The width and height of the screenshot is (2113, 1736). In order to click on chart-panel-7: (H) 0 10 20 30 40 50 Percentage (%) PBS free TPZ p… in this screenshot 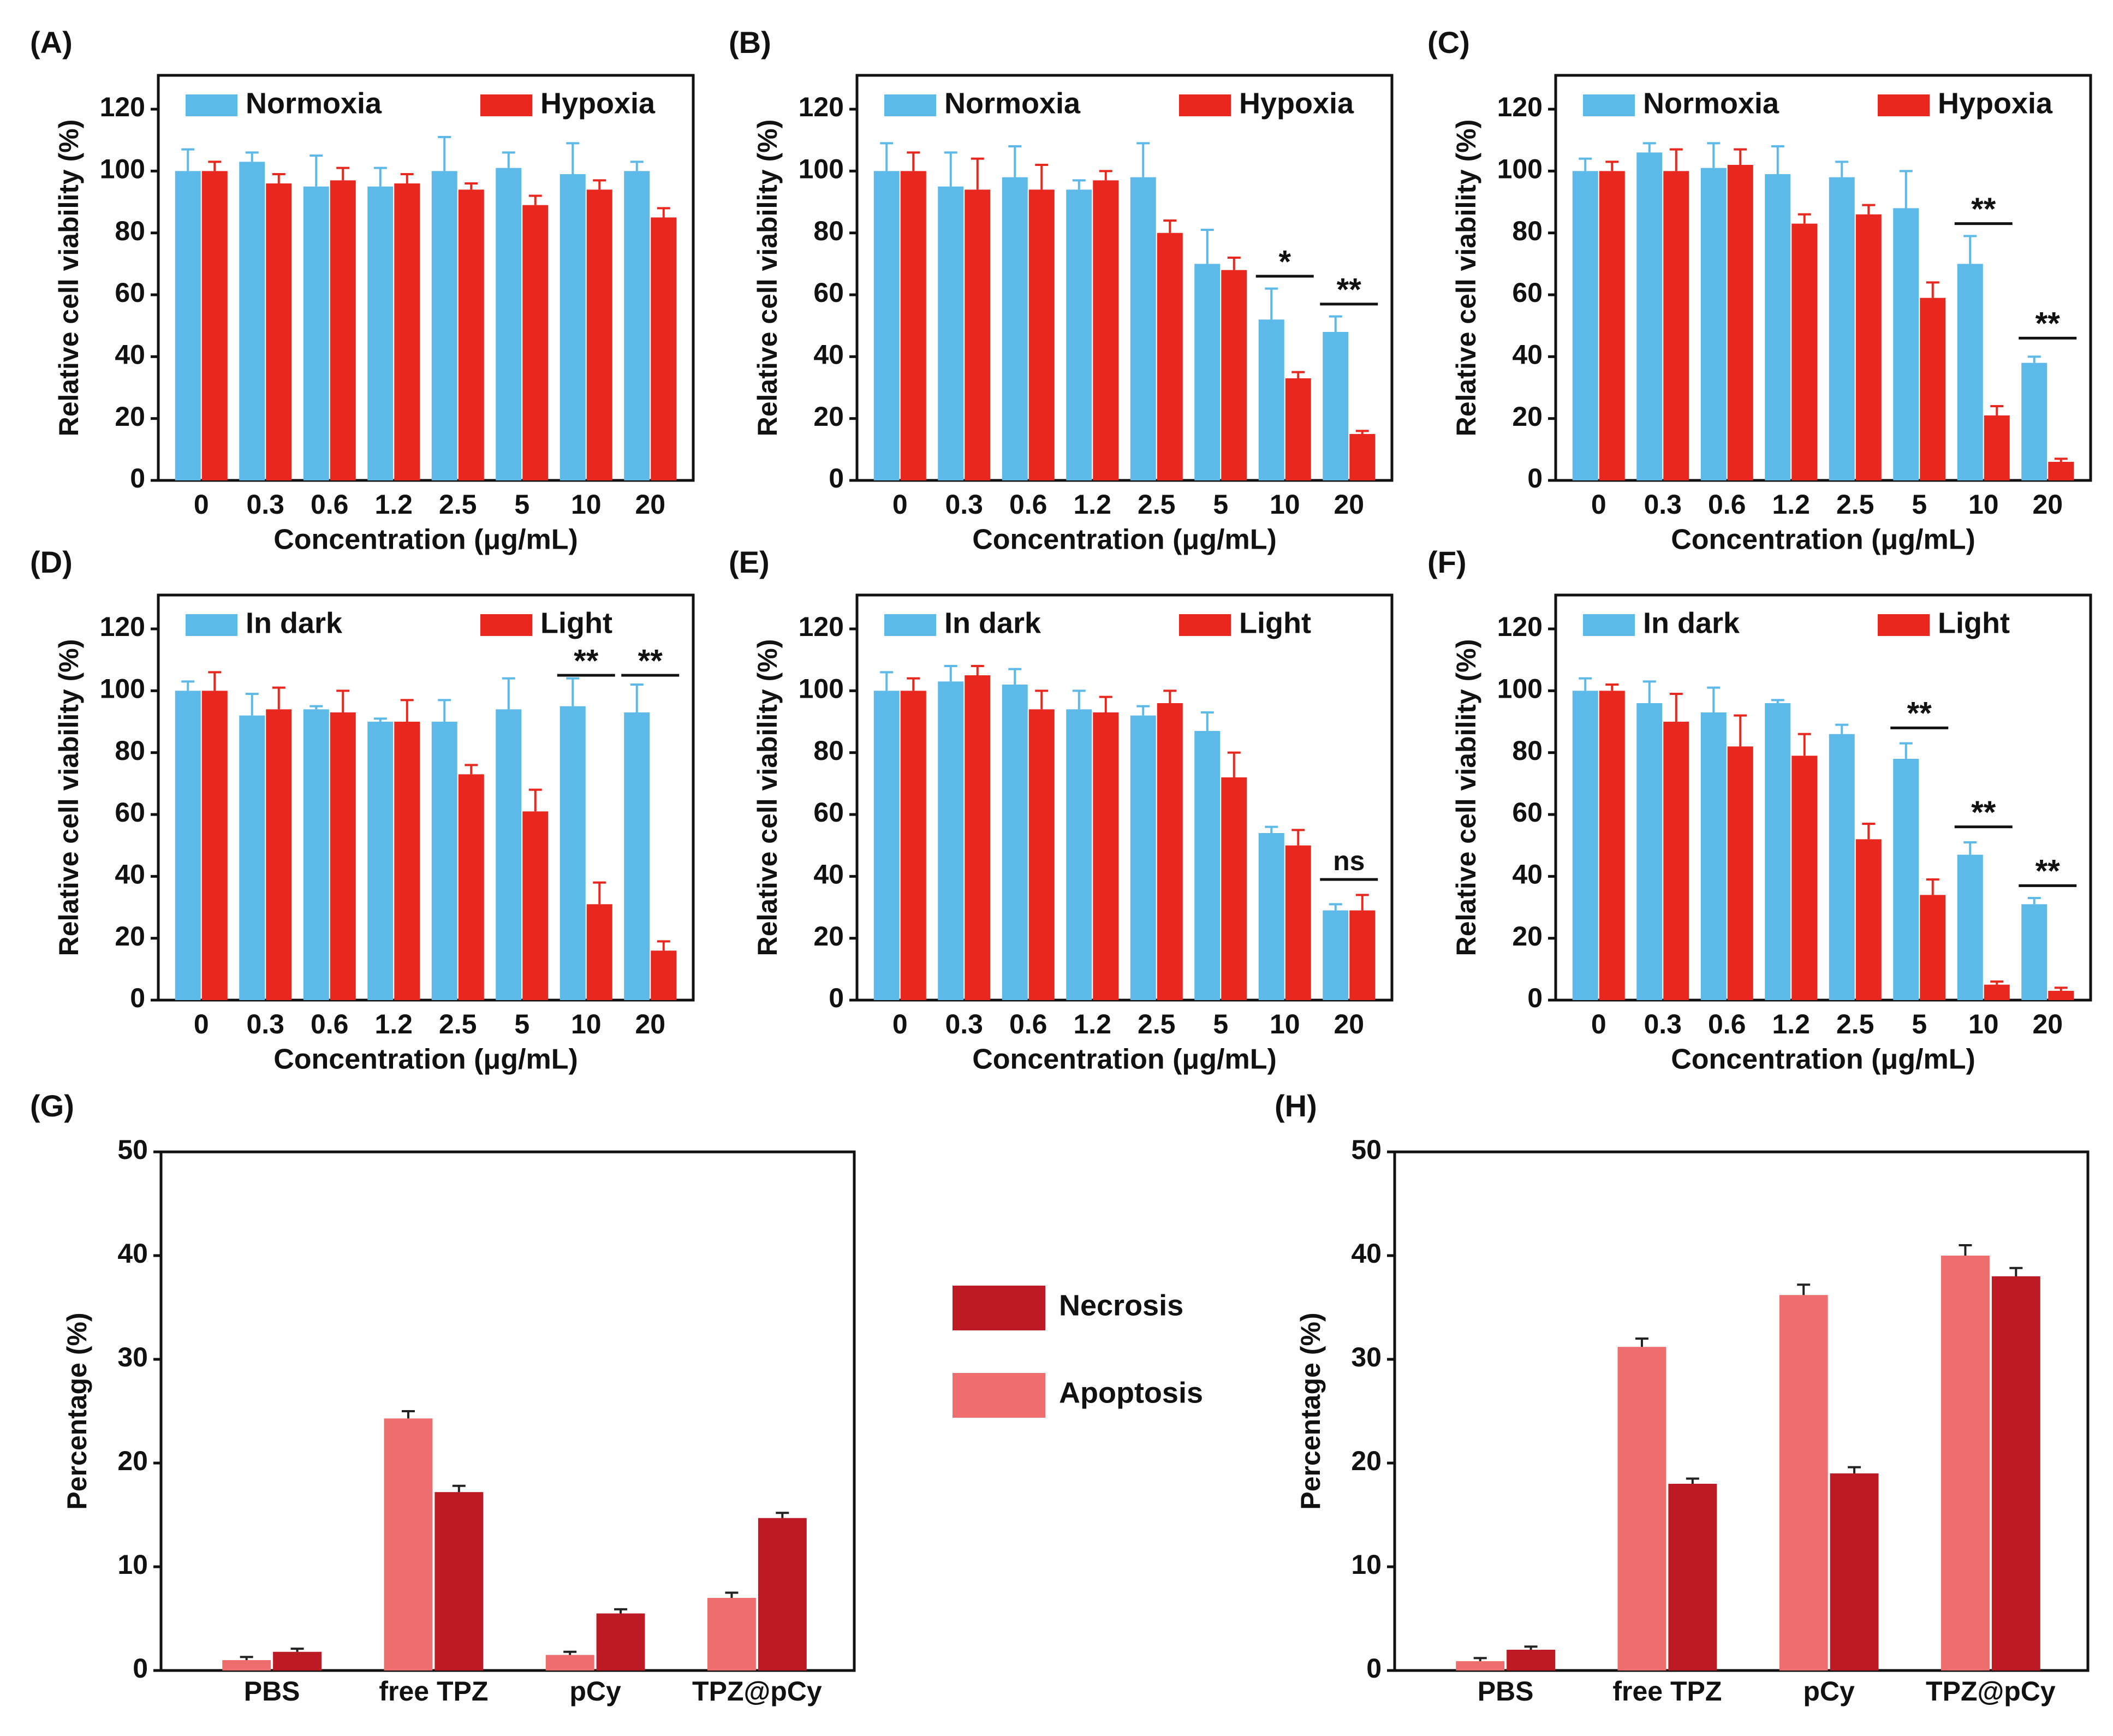, I will do `click(1683, 1398)`.